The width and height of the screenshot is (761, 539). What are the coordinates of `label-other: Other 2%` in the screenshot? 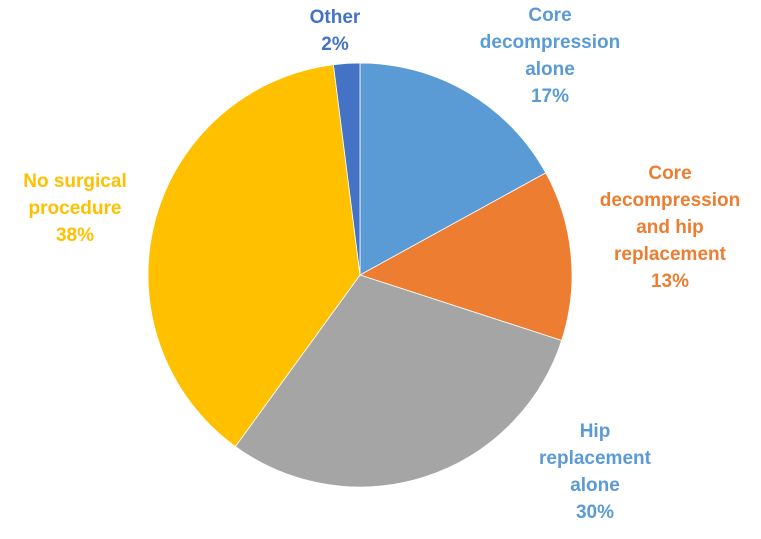 It's located at (335, 31).